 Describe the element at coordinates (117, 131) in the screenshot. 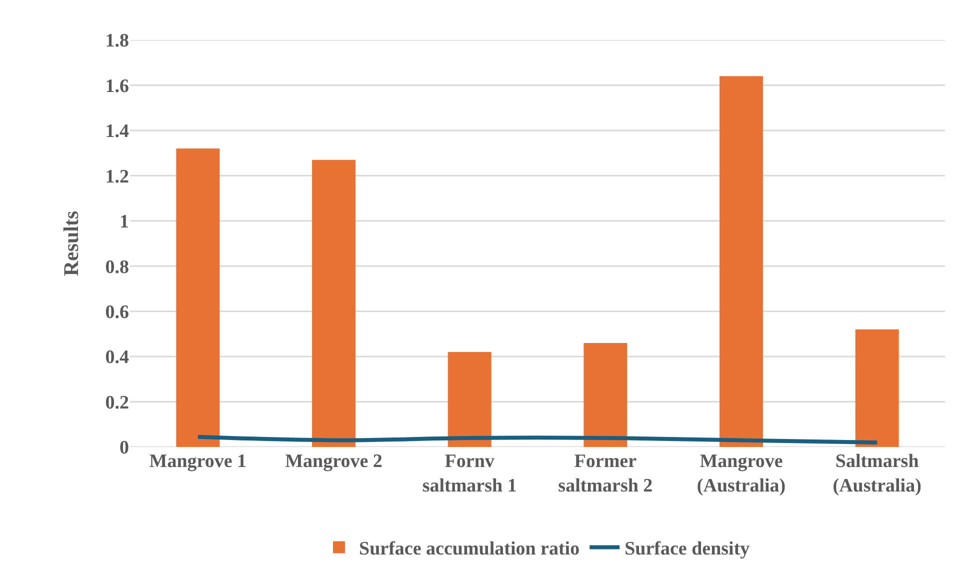

I see `y-tick-label: 1.4` at that location.